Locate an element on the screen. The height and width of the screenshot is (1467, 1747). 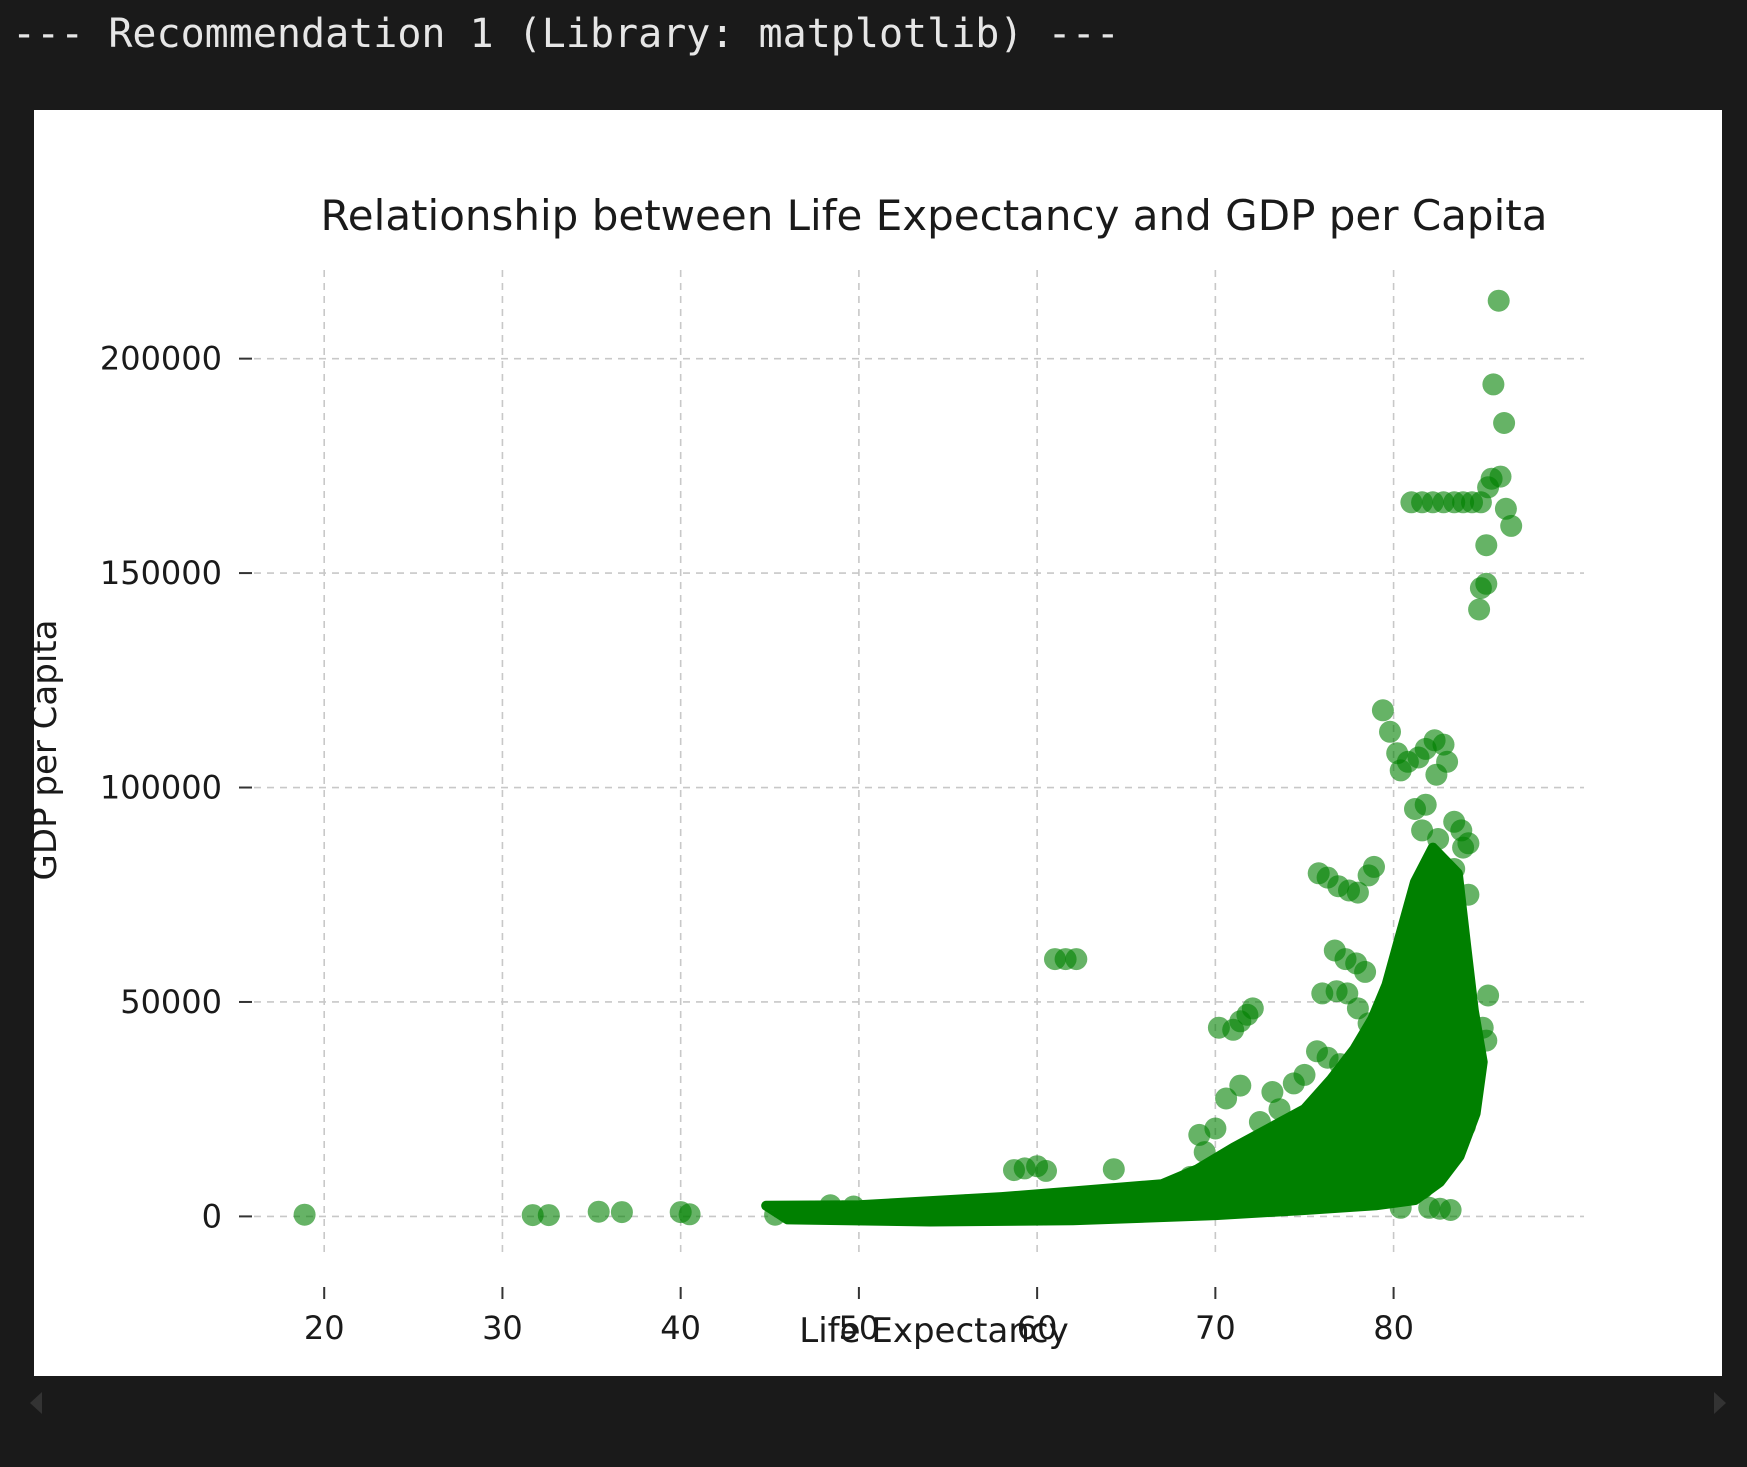
x-axis-label: Life Expectancy is located at coordinates (933, 1331).